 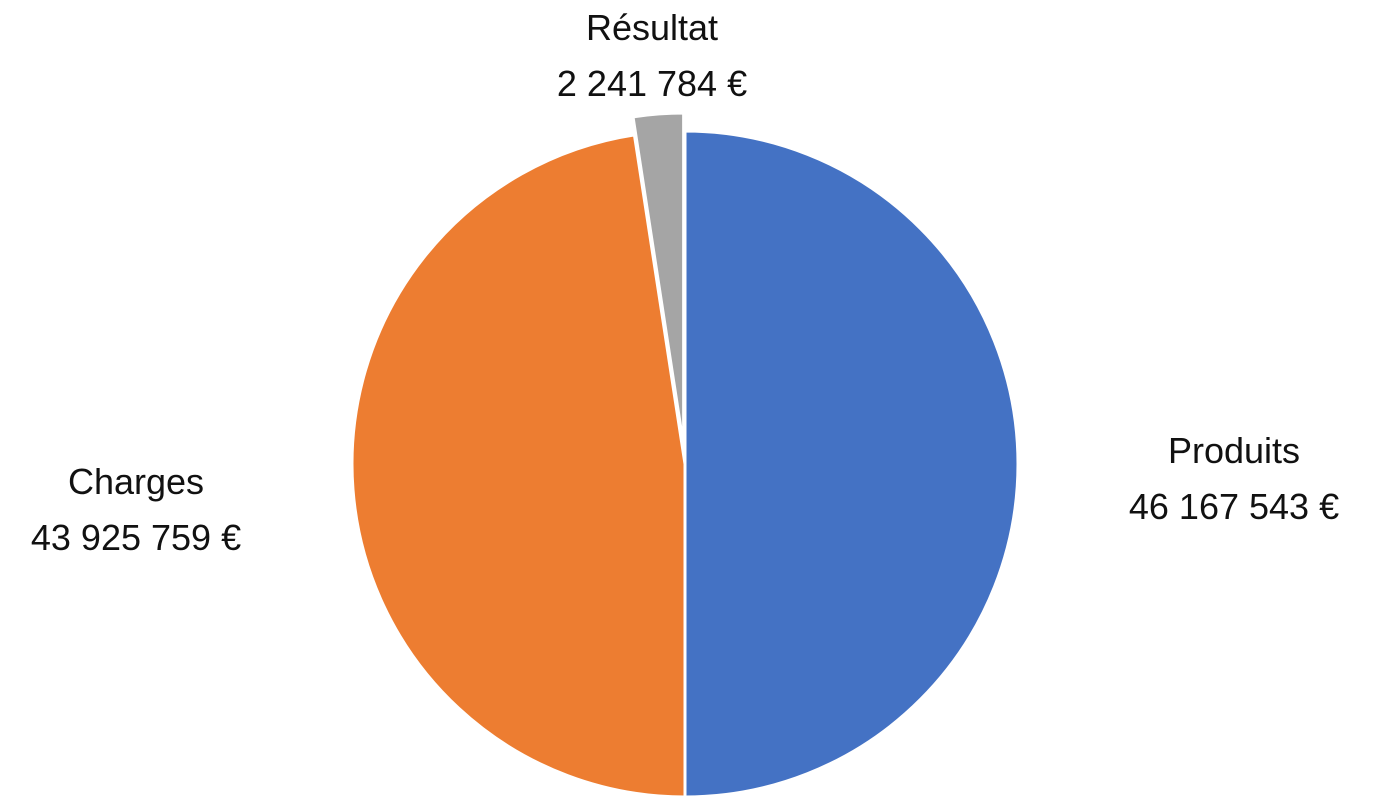 I want to click on label-charges-value: 43 925 759 €, so click(x=136, y=537).